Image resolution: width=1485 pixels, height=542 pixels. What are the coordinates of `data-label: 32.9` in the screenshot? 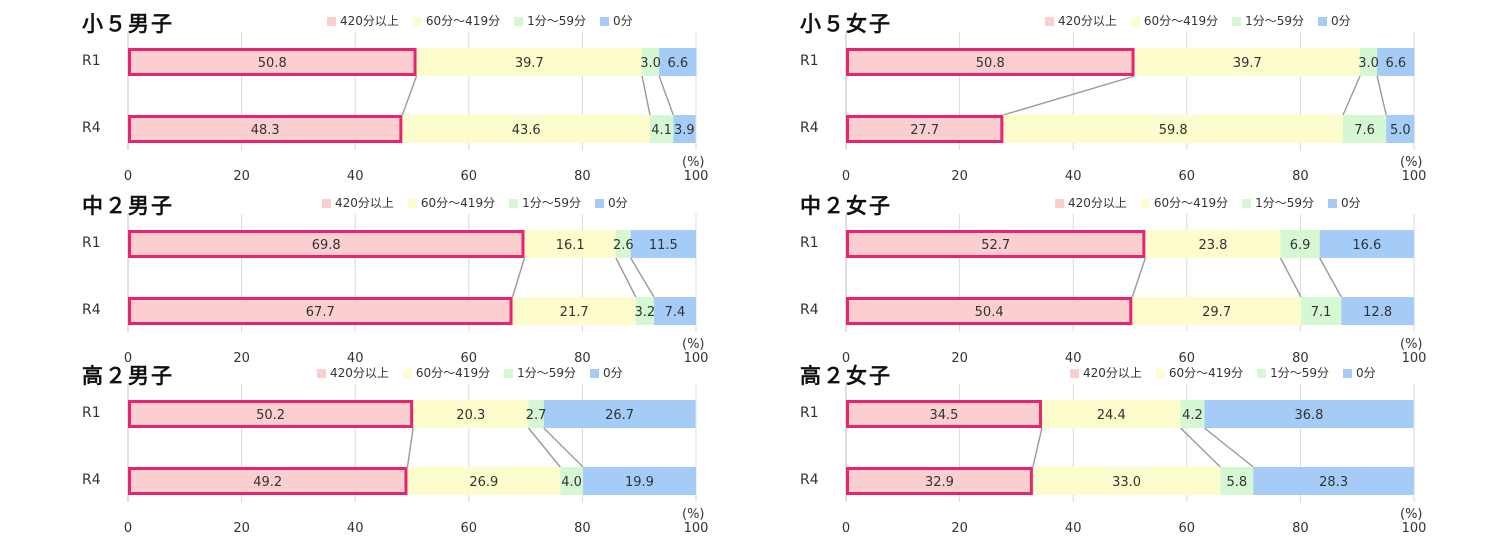 It's located at (939, 482).